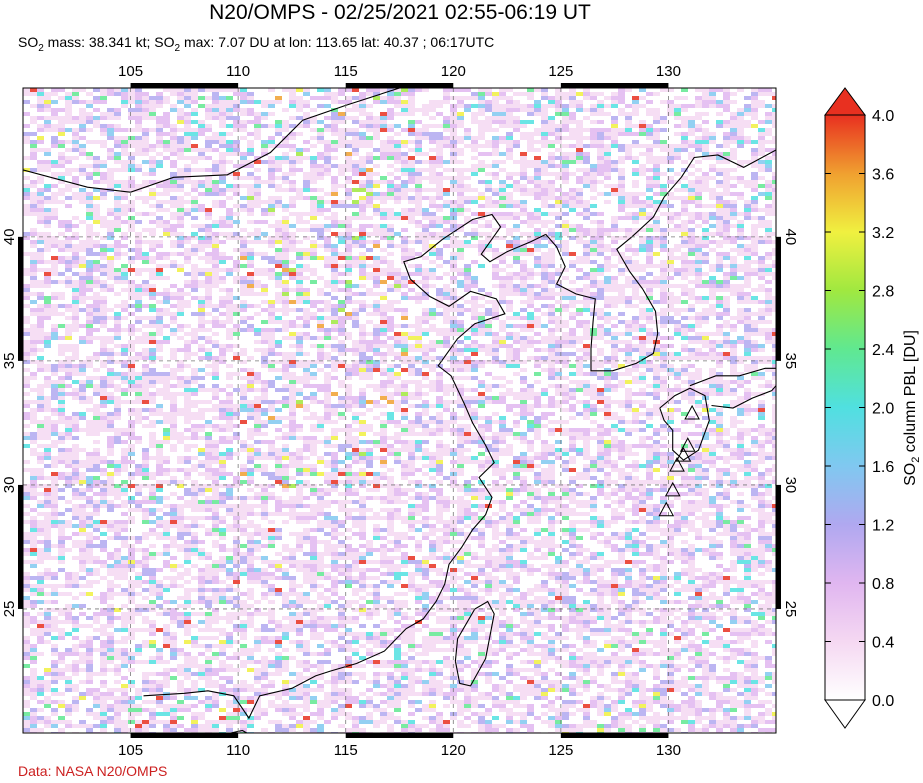 This screenshot has width=923, height=783. Describe the element at coordinates (845, 714) in the screenshot. I see `colorbar-min-triangle` at that location.